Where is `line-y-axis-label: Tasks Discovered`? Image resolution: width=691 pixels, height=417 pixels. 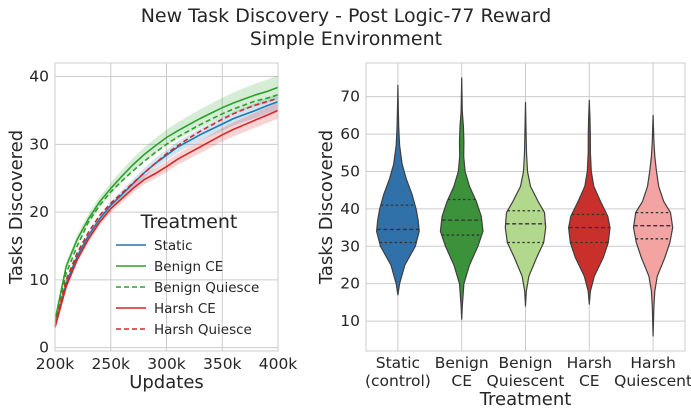 line-y-axis-label: Tasks Discovered is located at coordinates (16, 207).